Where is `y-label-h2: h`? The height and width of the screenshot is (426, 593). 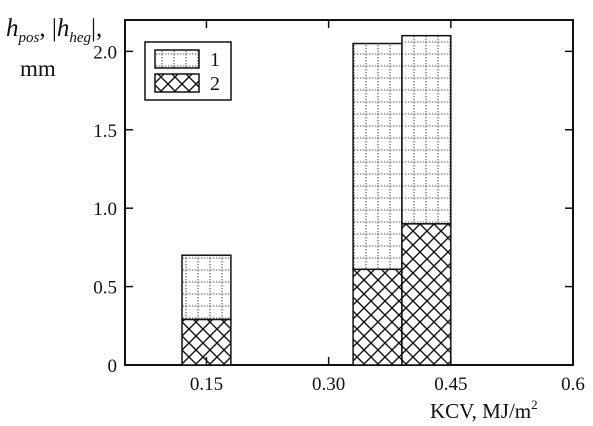
y-label-h2: h is located at coordinates (63, 28).